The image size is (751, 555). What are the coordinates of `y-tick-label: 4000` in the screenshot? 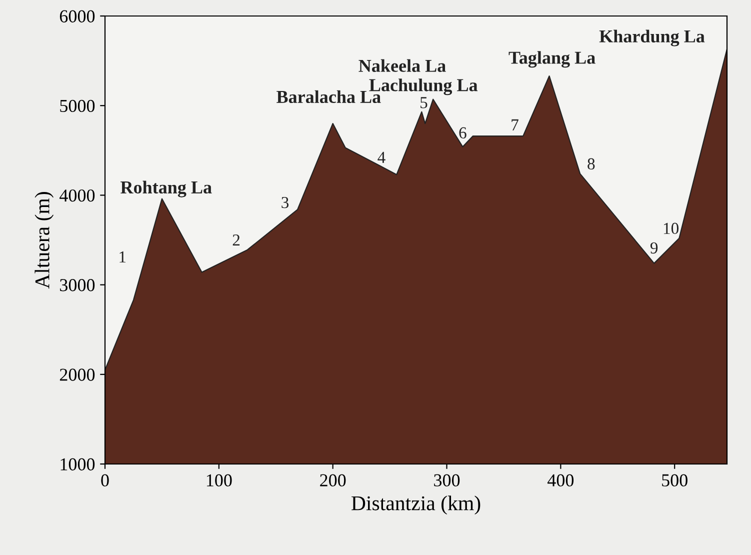 It's located at (77, 195).